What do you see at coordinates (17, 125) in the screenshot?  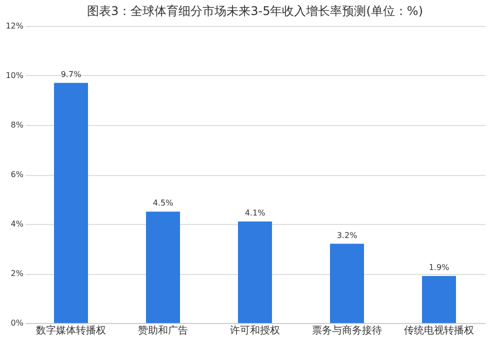 I see `y-tick-label: 8%` at bounding box center [17, 125].